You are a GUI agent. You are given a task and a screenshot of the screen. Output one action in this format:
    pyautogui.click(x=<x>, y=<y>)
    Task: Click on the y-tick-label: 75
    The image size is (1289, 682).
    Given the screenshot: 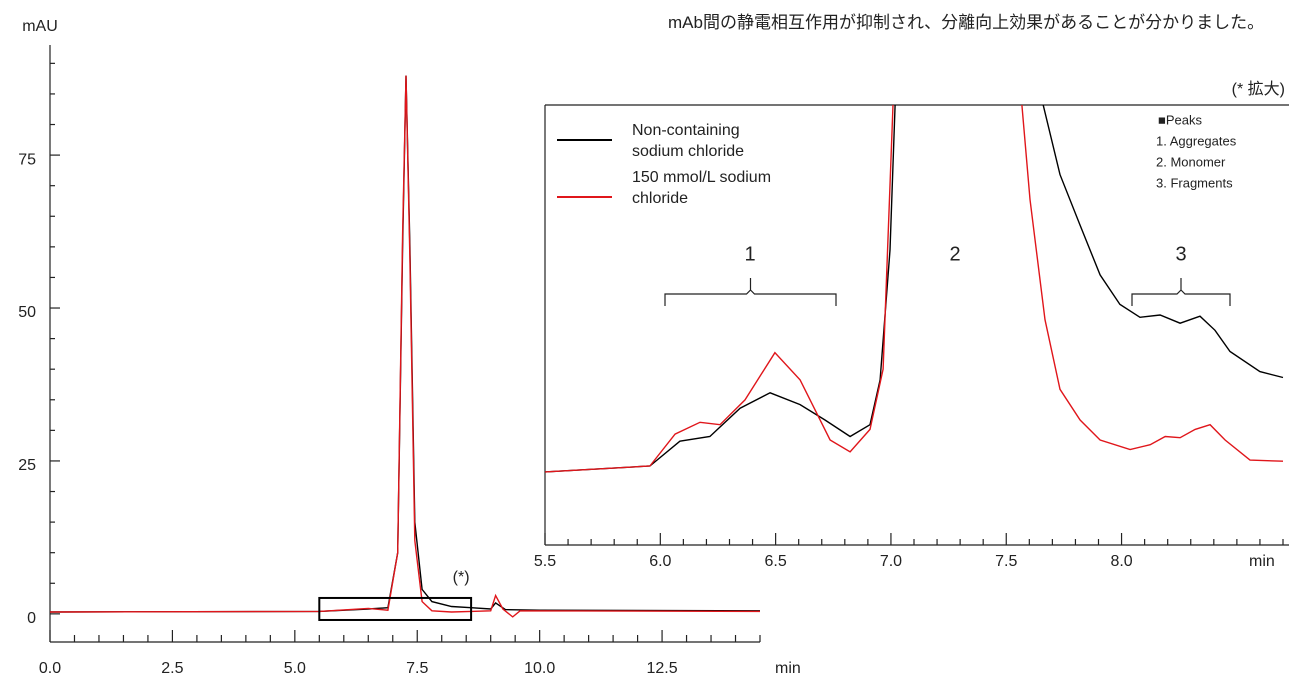 What is the action you would take?
    pyautogui.click(x=27, y=159)
    